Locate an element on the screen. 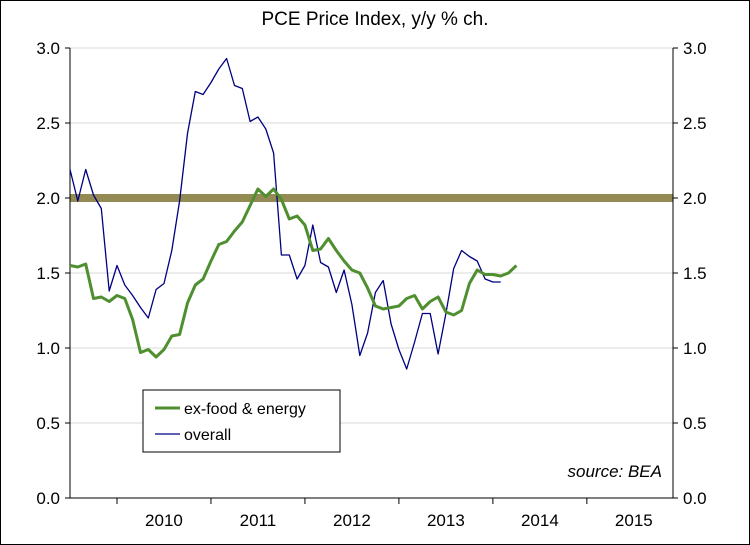 The image size is (750, 545). legend-label-overall: overall is located at coordinates (207, 435).